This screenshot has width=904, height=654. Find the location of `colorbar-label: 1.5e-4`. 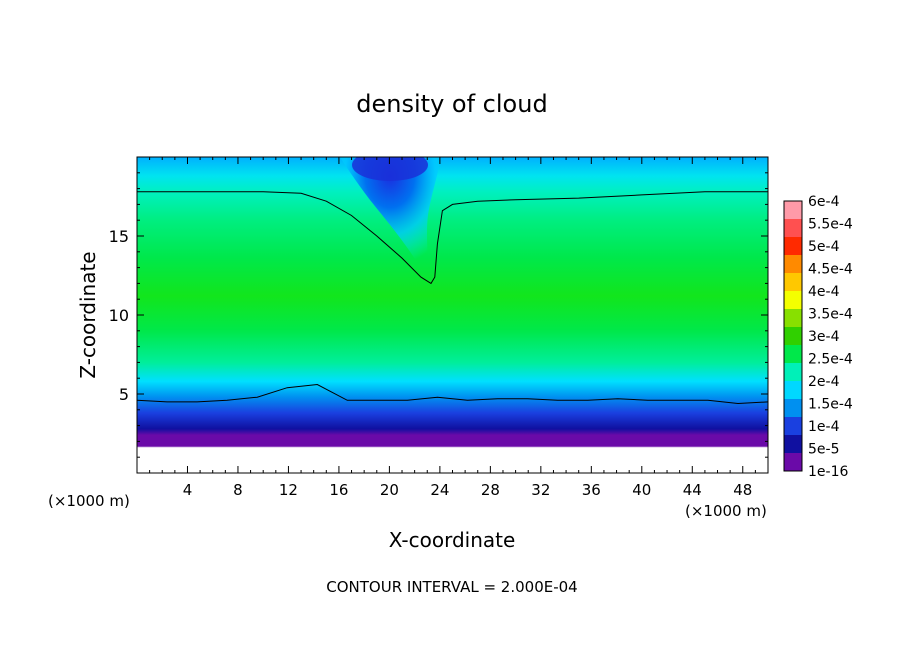

colorbar-label: 1.5e-4 is located at coordinates (830, 405).